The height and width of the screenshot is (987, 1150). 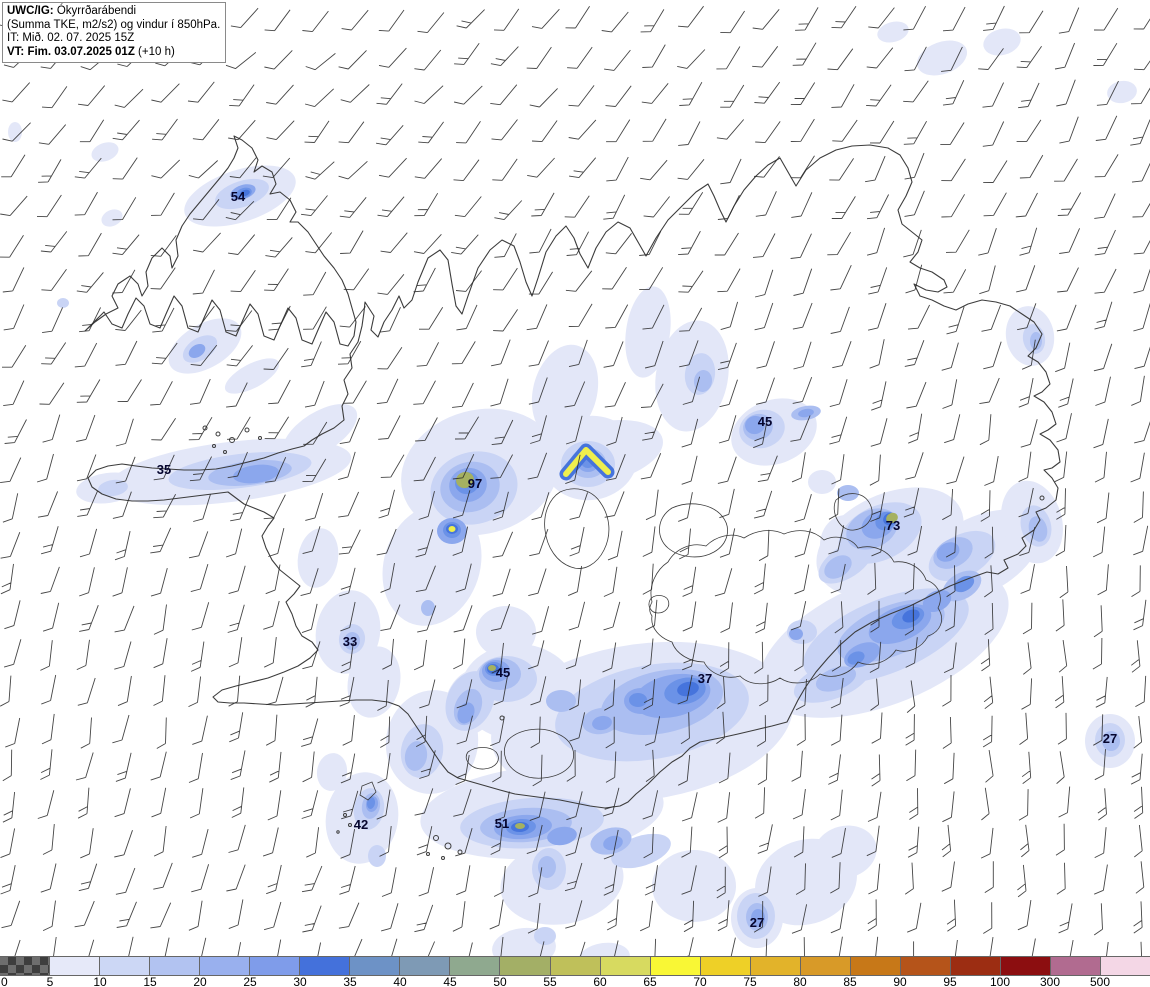 I want to click on legend-line-init-time: IT: Mið. 02. 07. 2025 15Z, so click(x=71, y=38).